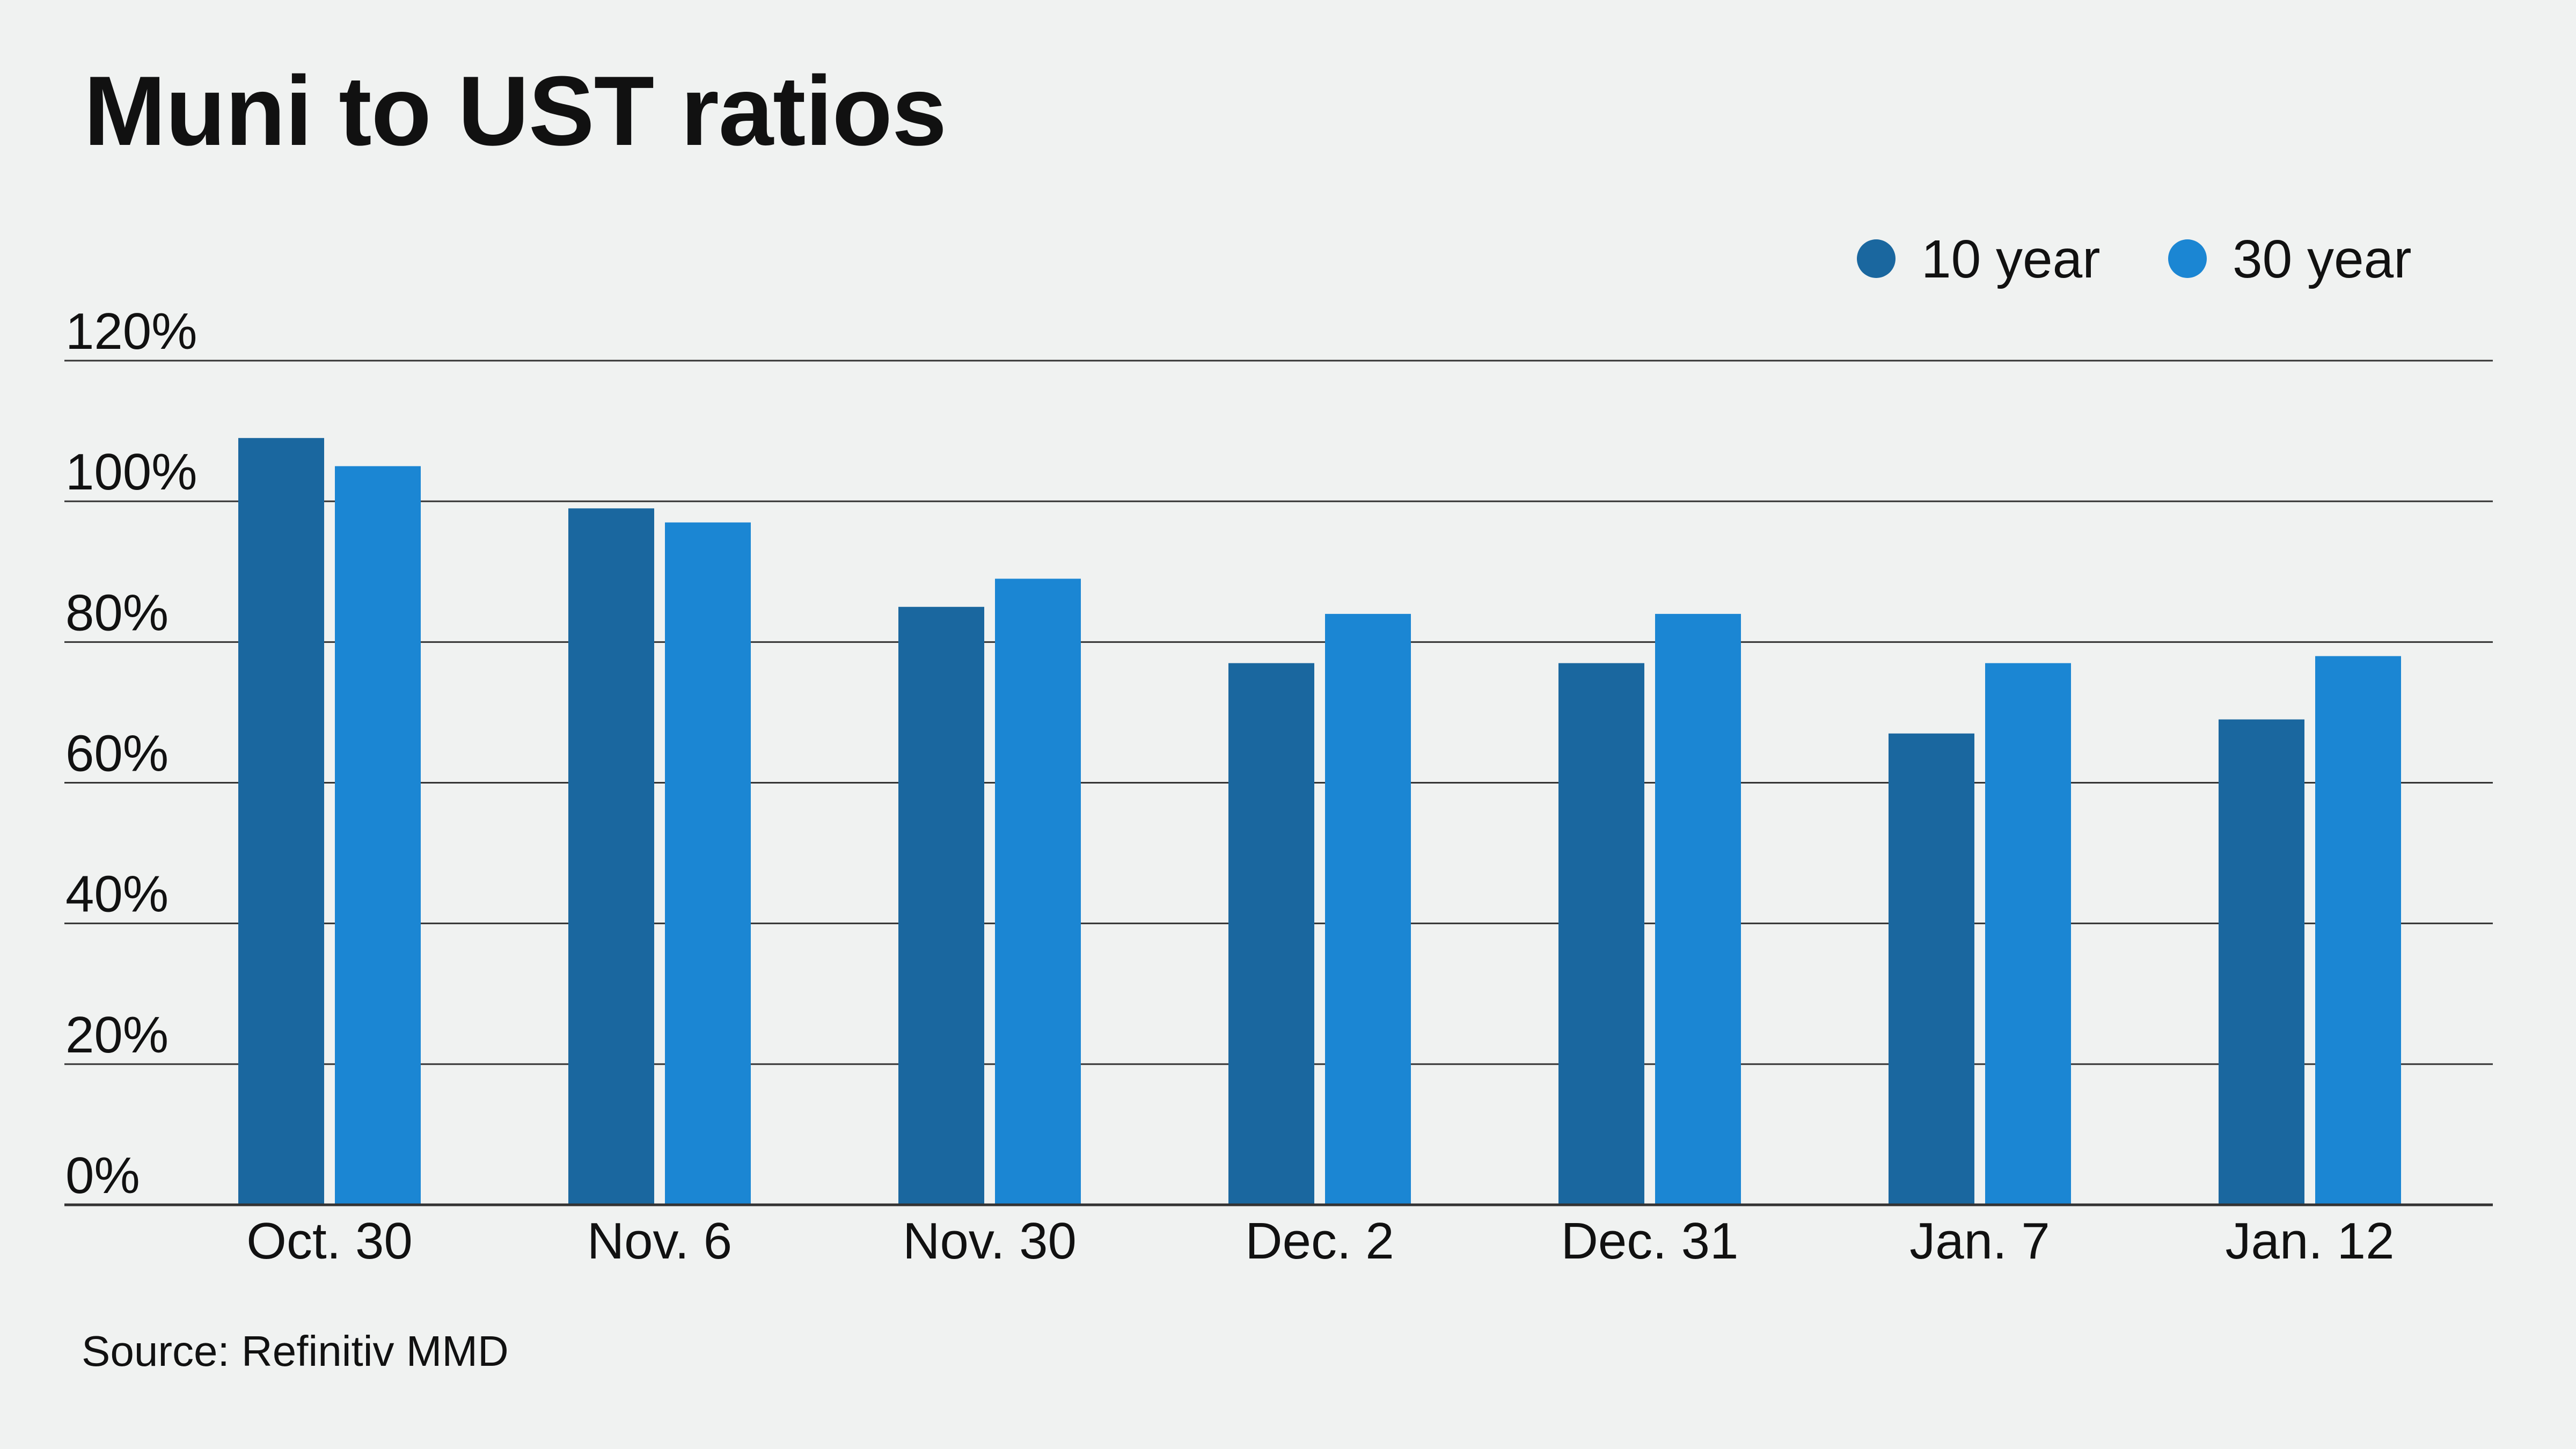  What do you see at coordinates (329, 1241) in the screenshot?
I see `x-tick-label: Oct. 30` at bounding box center [329, 1241].